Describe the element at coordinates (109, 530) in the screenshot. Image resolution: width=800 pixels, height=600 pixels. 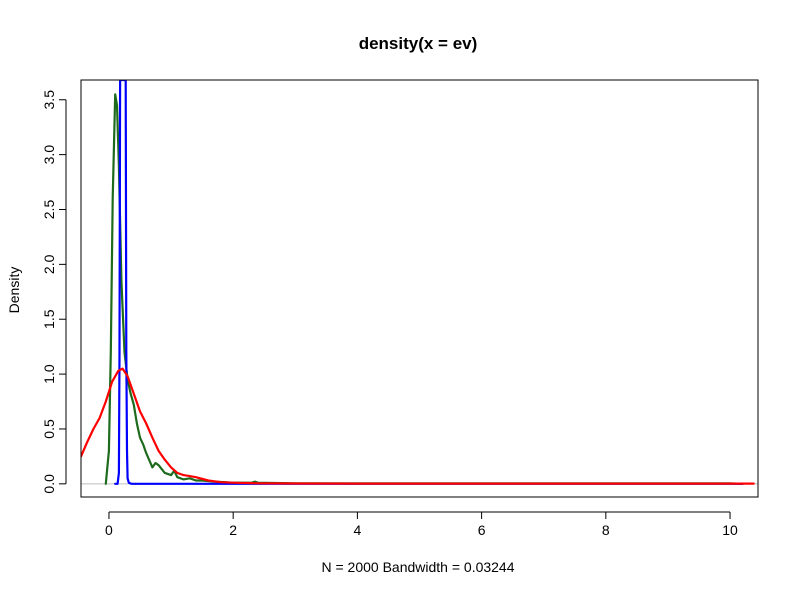
I see `x-tick-label: 0` at that location.